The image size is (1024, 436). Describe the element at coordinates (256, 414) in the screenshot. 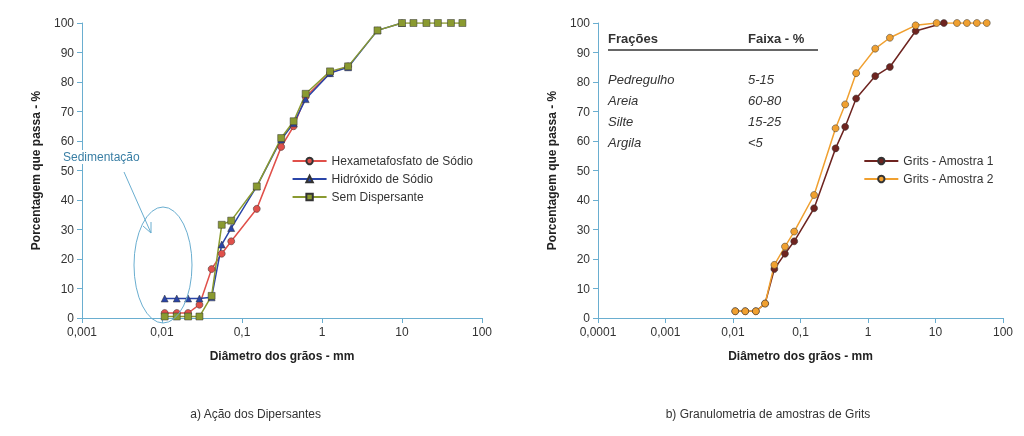

I see `text: a) Ação dos Dipersantes` at that location.